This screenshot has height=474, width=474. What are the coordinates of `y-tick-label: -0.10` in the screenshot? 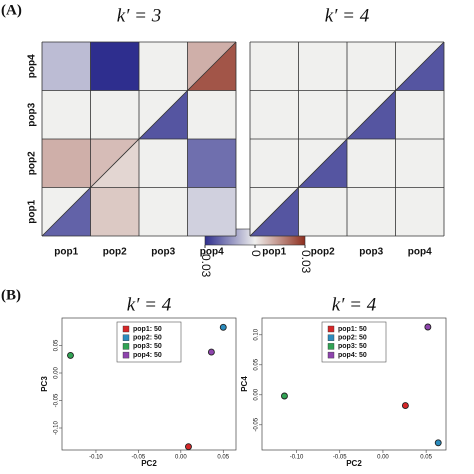 It's located at (57, 428).